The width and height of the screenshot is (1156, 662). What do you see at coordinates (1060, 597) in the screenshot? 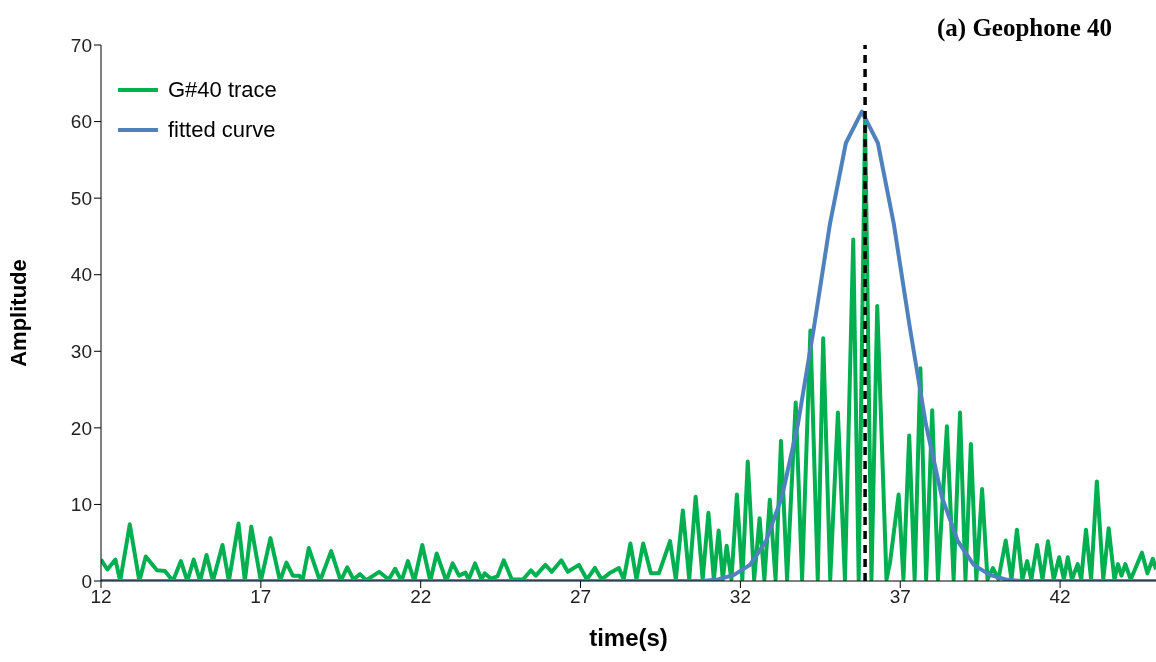
I see `x-tick-label: 42` at bounding box center [1060, 597].